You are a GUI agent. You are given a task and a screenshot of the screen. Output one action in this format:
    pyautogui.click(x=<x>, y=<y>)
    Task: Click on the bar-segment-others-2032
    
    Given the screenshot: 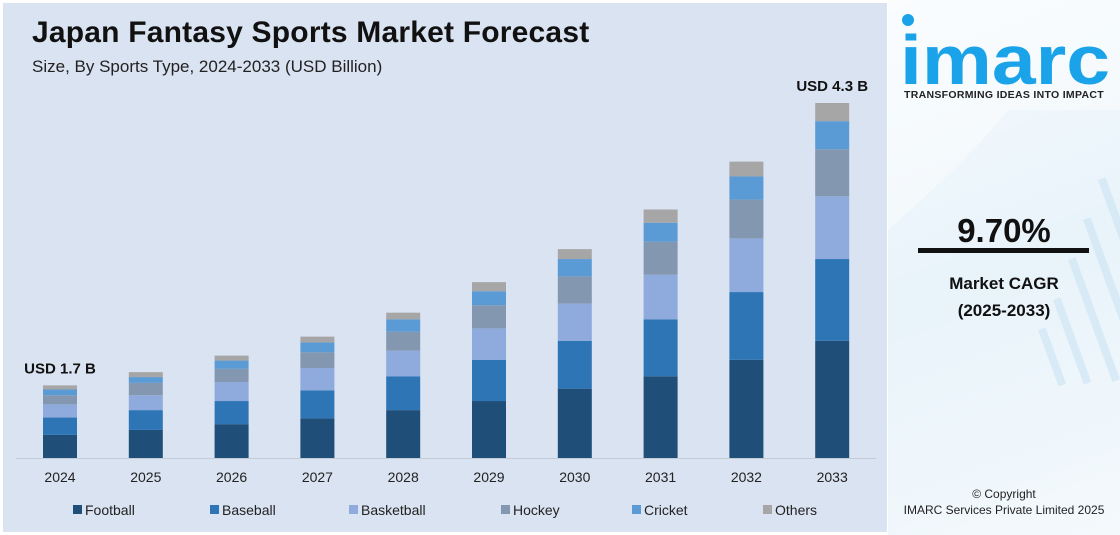 What is the action you would take?
    pyautogui.click(x=746, y=169)
    